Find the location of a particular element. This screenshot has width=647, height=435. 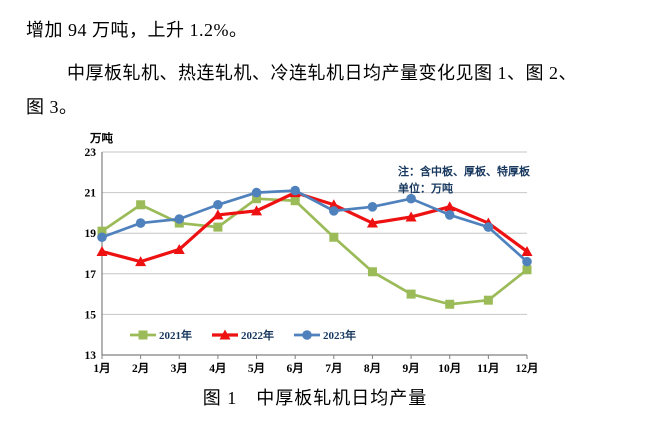

y-tick-label: 19 is located at coordinates (91, 234).